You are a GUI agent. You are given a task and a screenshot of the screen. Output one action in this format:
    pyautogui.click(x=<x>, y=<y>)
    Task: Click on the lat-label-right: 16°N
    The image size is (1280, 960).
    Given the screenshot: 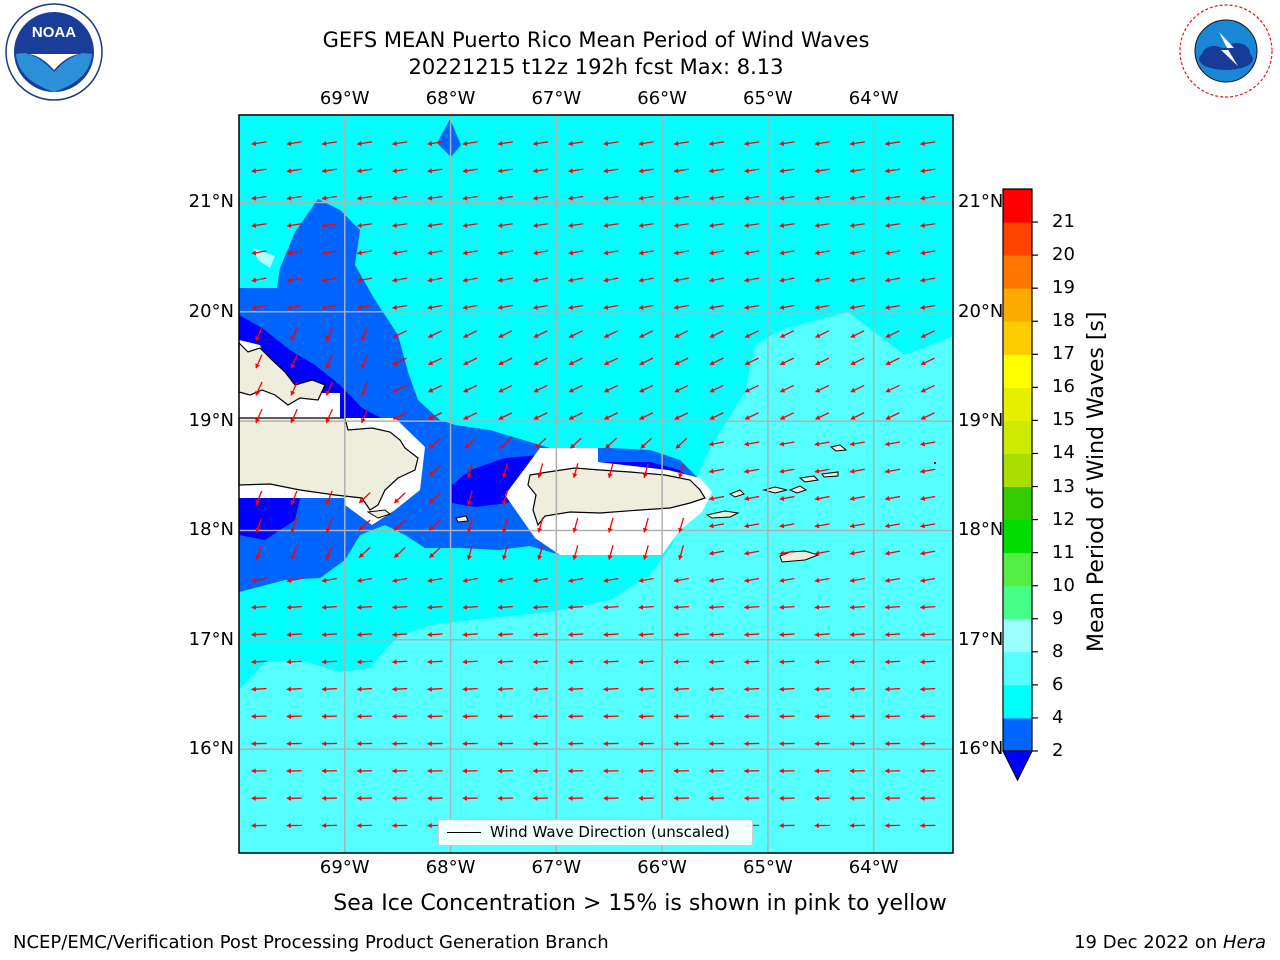 What is the action you would take?
    pyautogui.click(x=981, y=749)
    